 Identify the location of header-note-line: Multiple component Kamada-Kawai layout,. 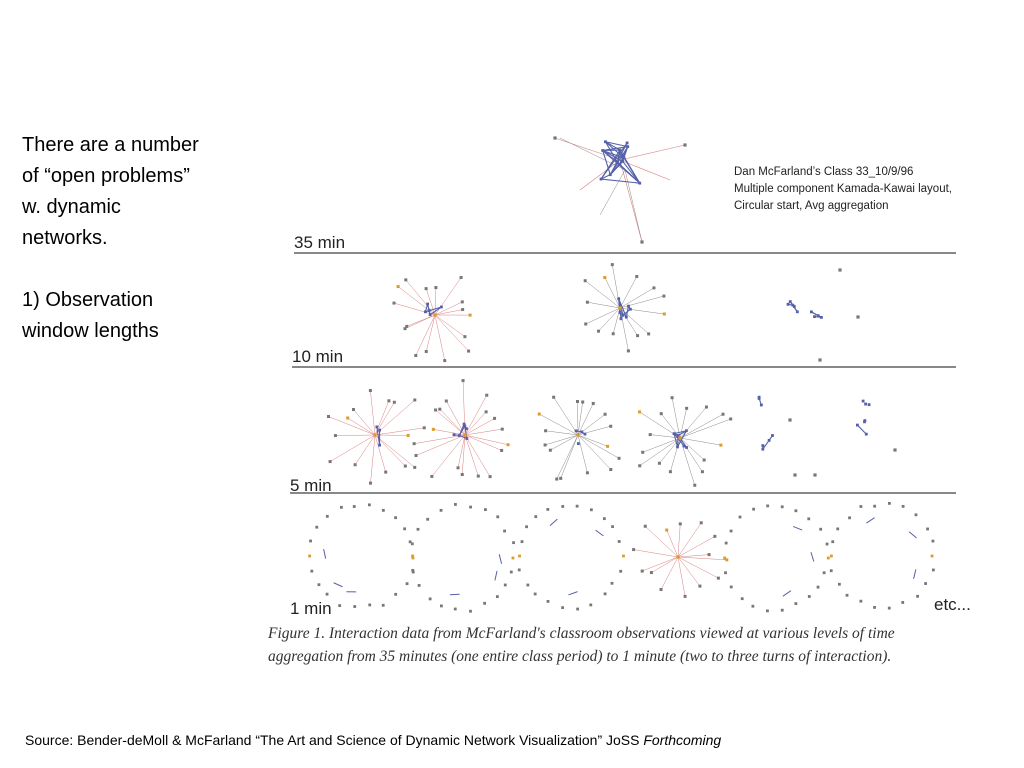
(843, 189).